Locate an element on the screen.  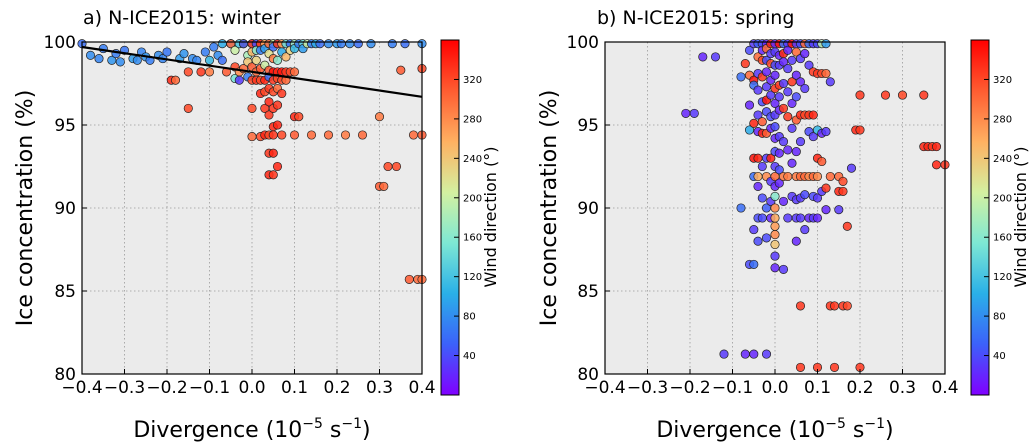
x-ticks-spring: −0.4 −0.3 −0.2 −0.1 0.0 0.1 0.2 0.3 0.4 is located at coordinates (771, 383).